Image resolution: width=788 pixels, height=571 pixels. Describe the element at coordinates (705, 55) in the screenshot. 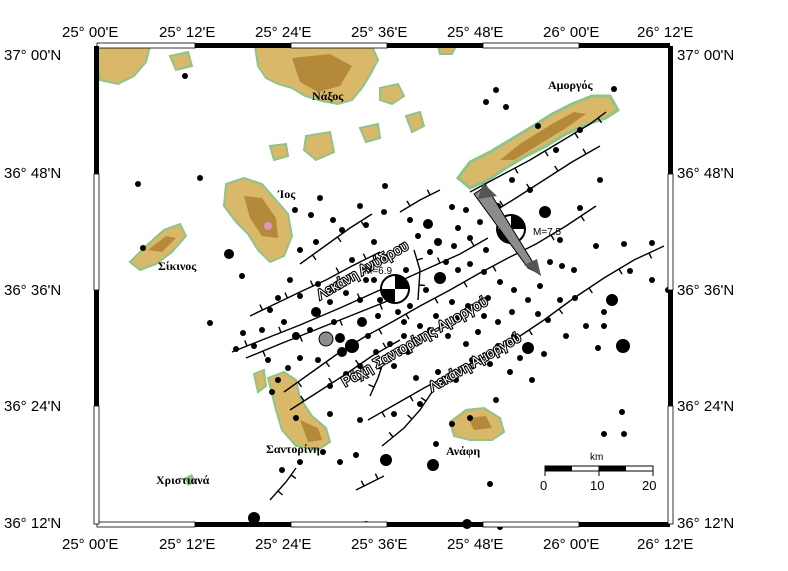

I see `right-label: 37° 00'N` at that location.